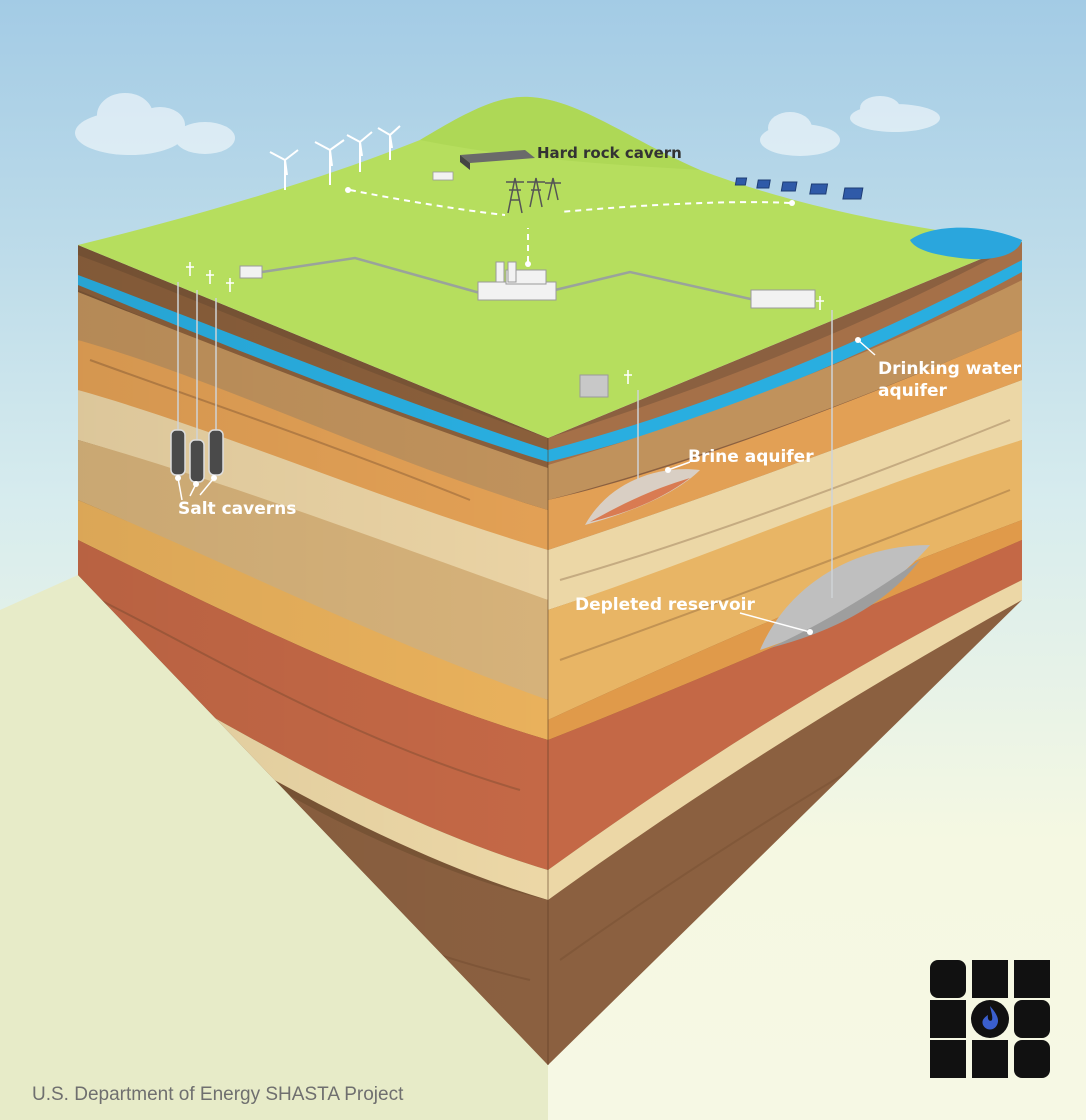 This screenshot has height=1120, width=1086. I want to click on salt-cavern-shapes, so click(197, 456).